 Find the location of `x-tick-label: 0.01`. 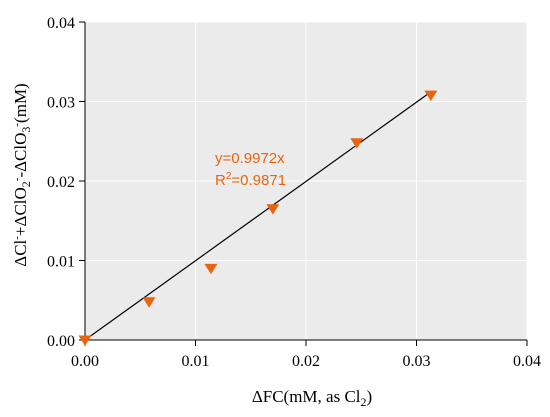

x-tick-label: 0.01 is located at coordinates (196, 361).